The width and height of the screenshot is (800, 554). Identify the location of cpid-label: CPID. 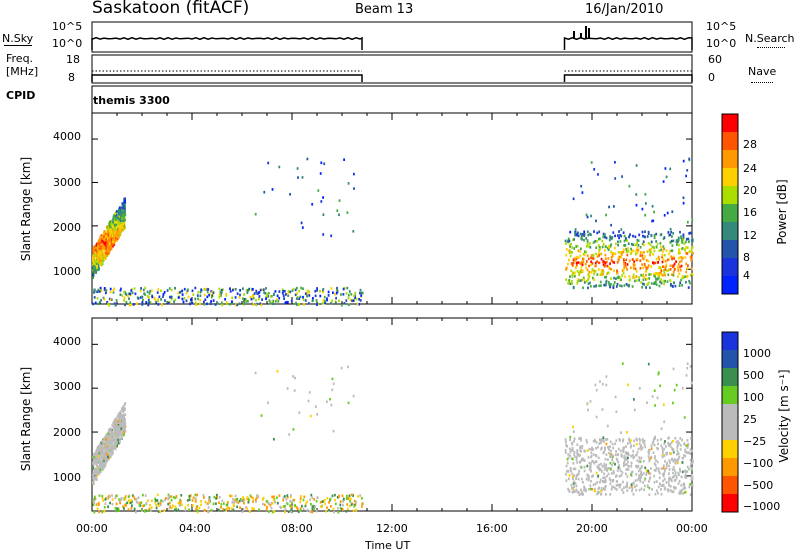
(21, 95).